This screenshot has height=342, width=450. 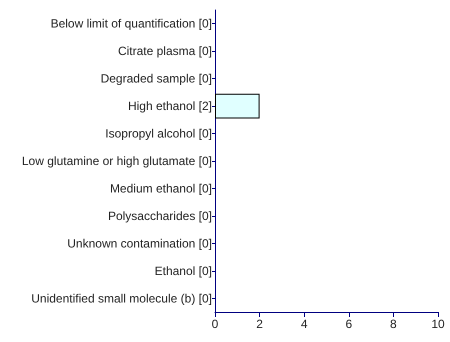 What do you see at coordinates (160, 215) in the screenshot?
I see `y-tick-label: Polysaccharides [0]` at bounding box center [160, 215].